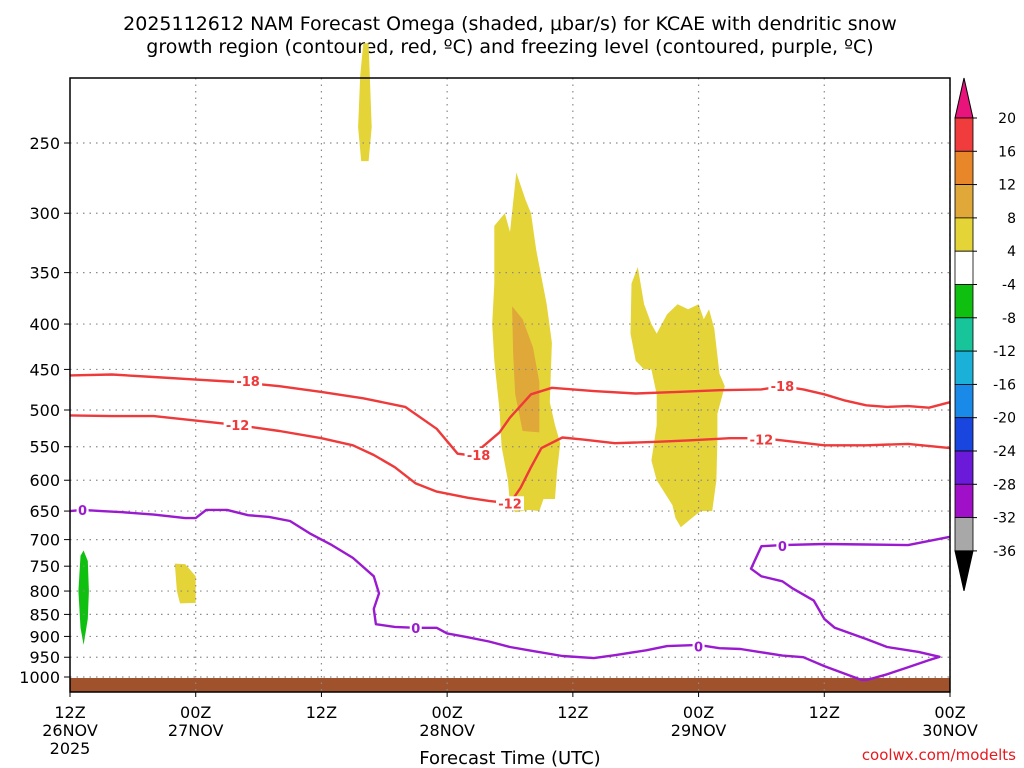 The height and width of the screenshot is (768, 1024). I want to click on contour-label-2-0: 0, so click(82, 511).